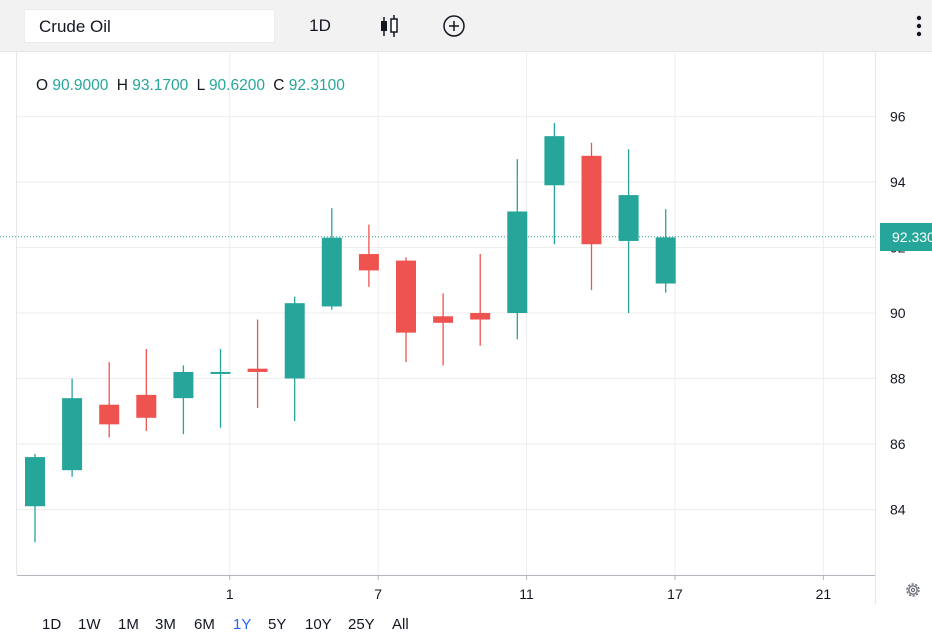 The image size is (932, 641). What do you see at coordinates (898, 444) in the screenshot?
I see `y-tick-label: 86` at bounding box center [898, 444].